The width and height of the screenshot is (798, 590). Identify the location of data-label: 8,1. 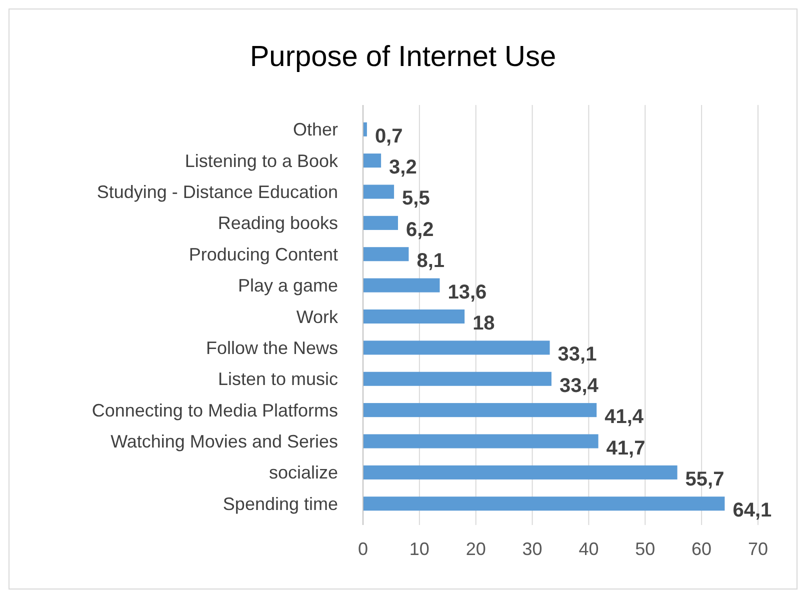
(430, 261).